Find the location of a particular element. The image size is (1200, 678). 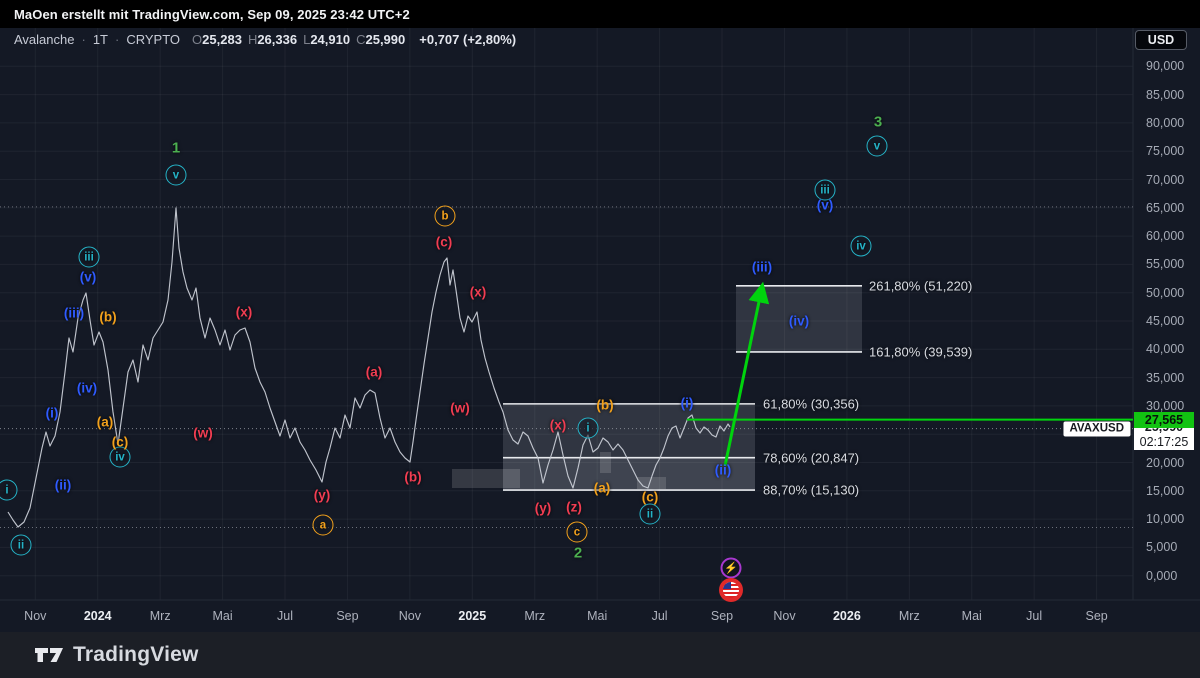

fib-level-label: 261,80% (51,220) is located at coordinates (921, 286).